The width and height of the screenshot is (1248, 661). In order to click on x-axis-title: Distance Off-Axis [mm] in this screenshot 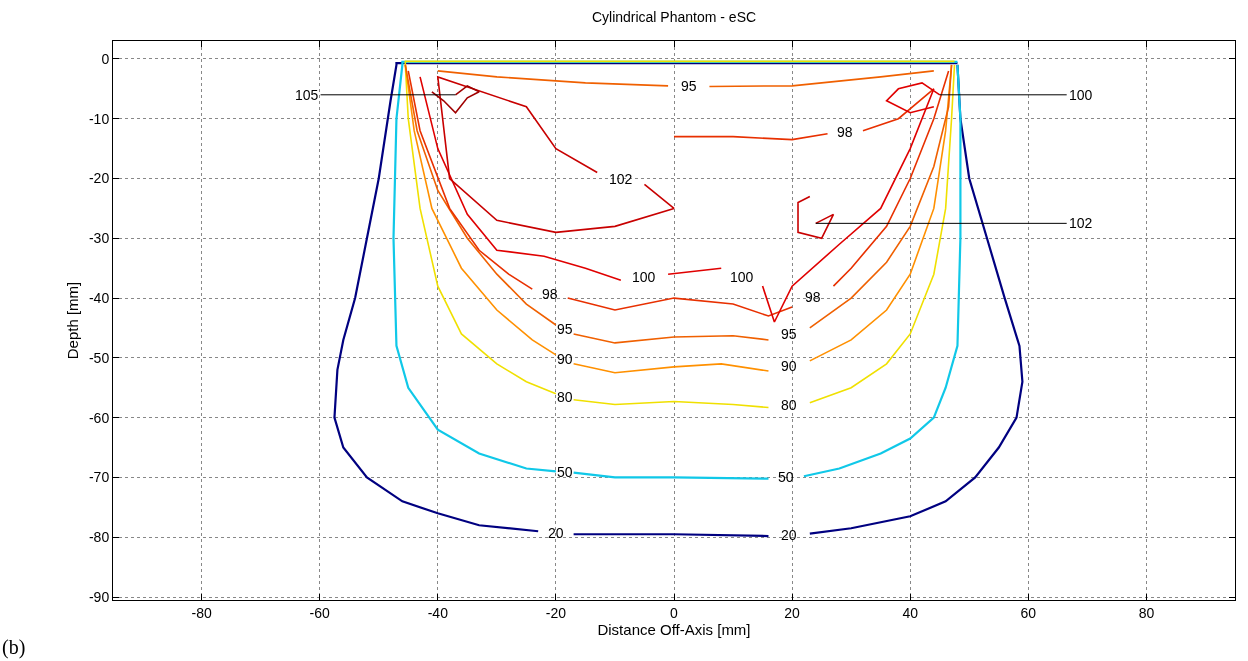, I will do `click(674, 629)`.